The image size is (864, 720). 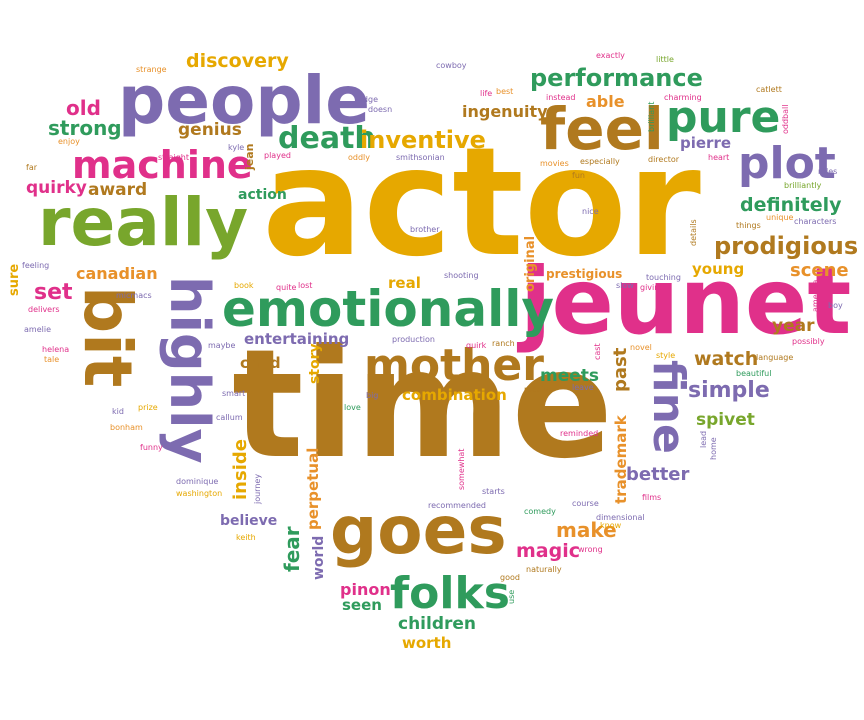 I want to click on word-performance: performance, so click(x=616, y=78).